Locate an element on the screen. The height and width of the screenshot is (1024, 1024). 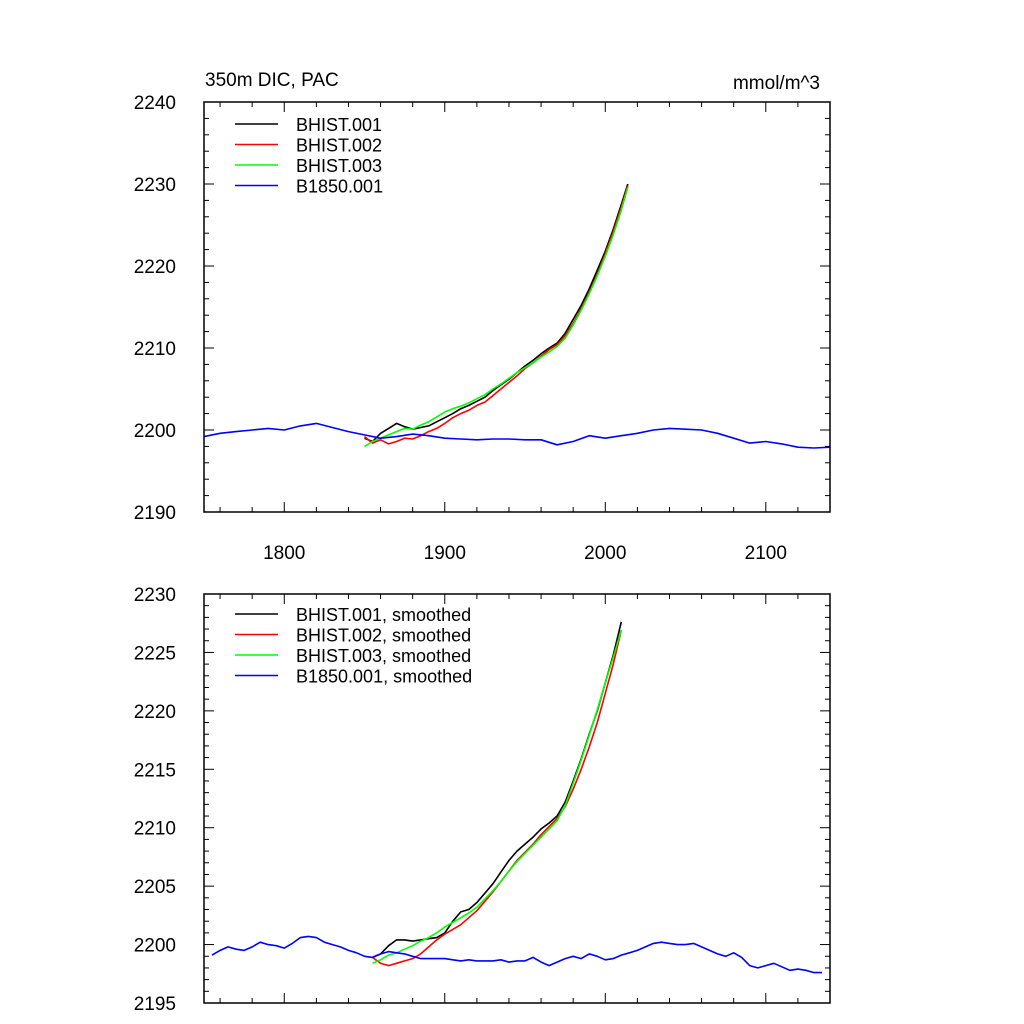
y-tick-label: 2240 is located at coordinates (155, 103).